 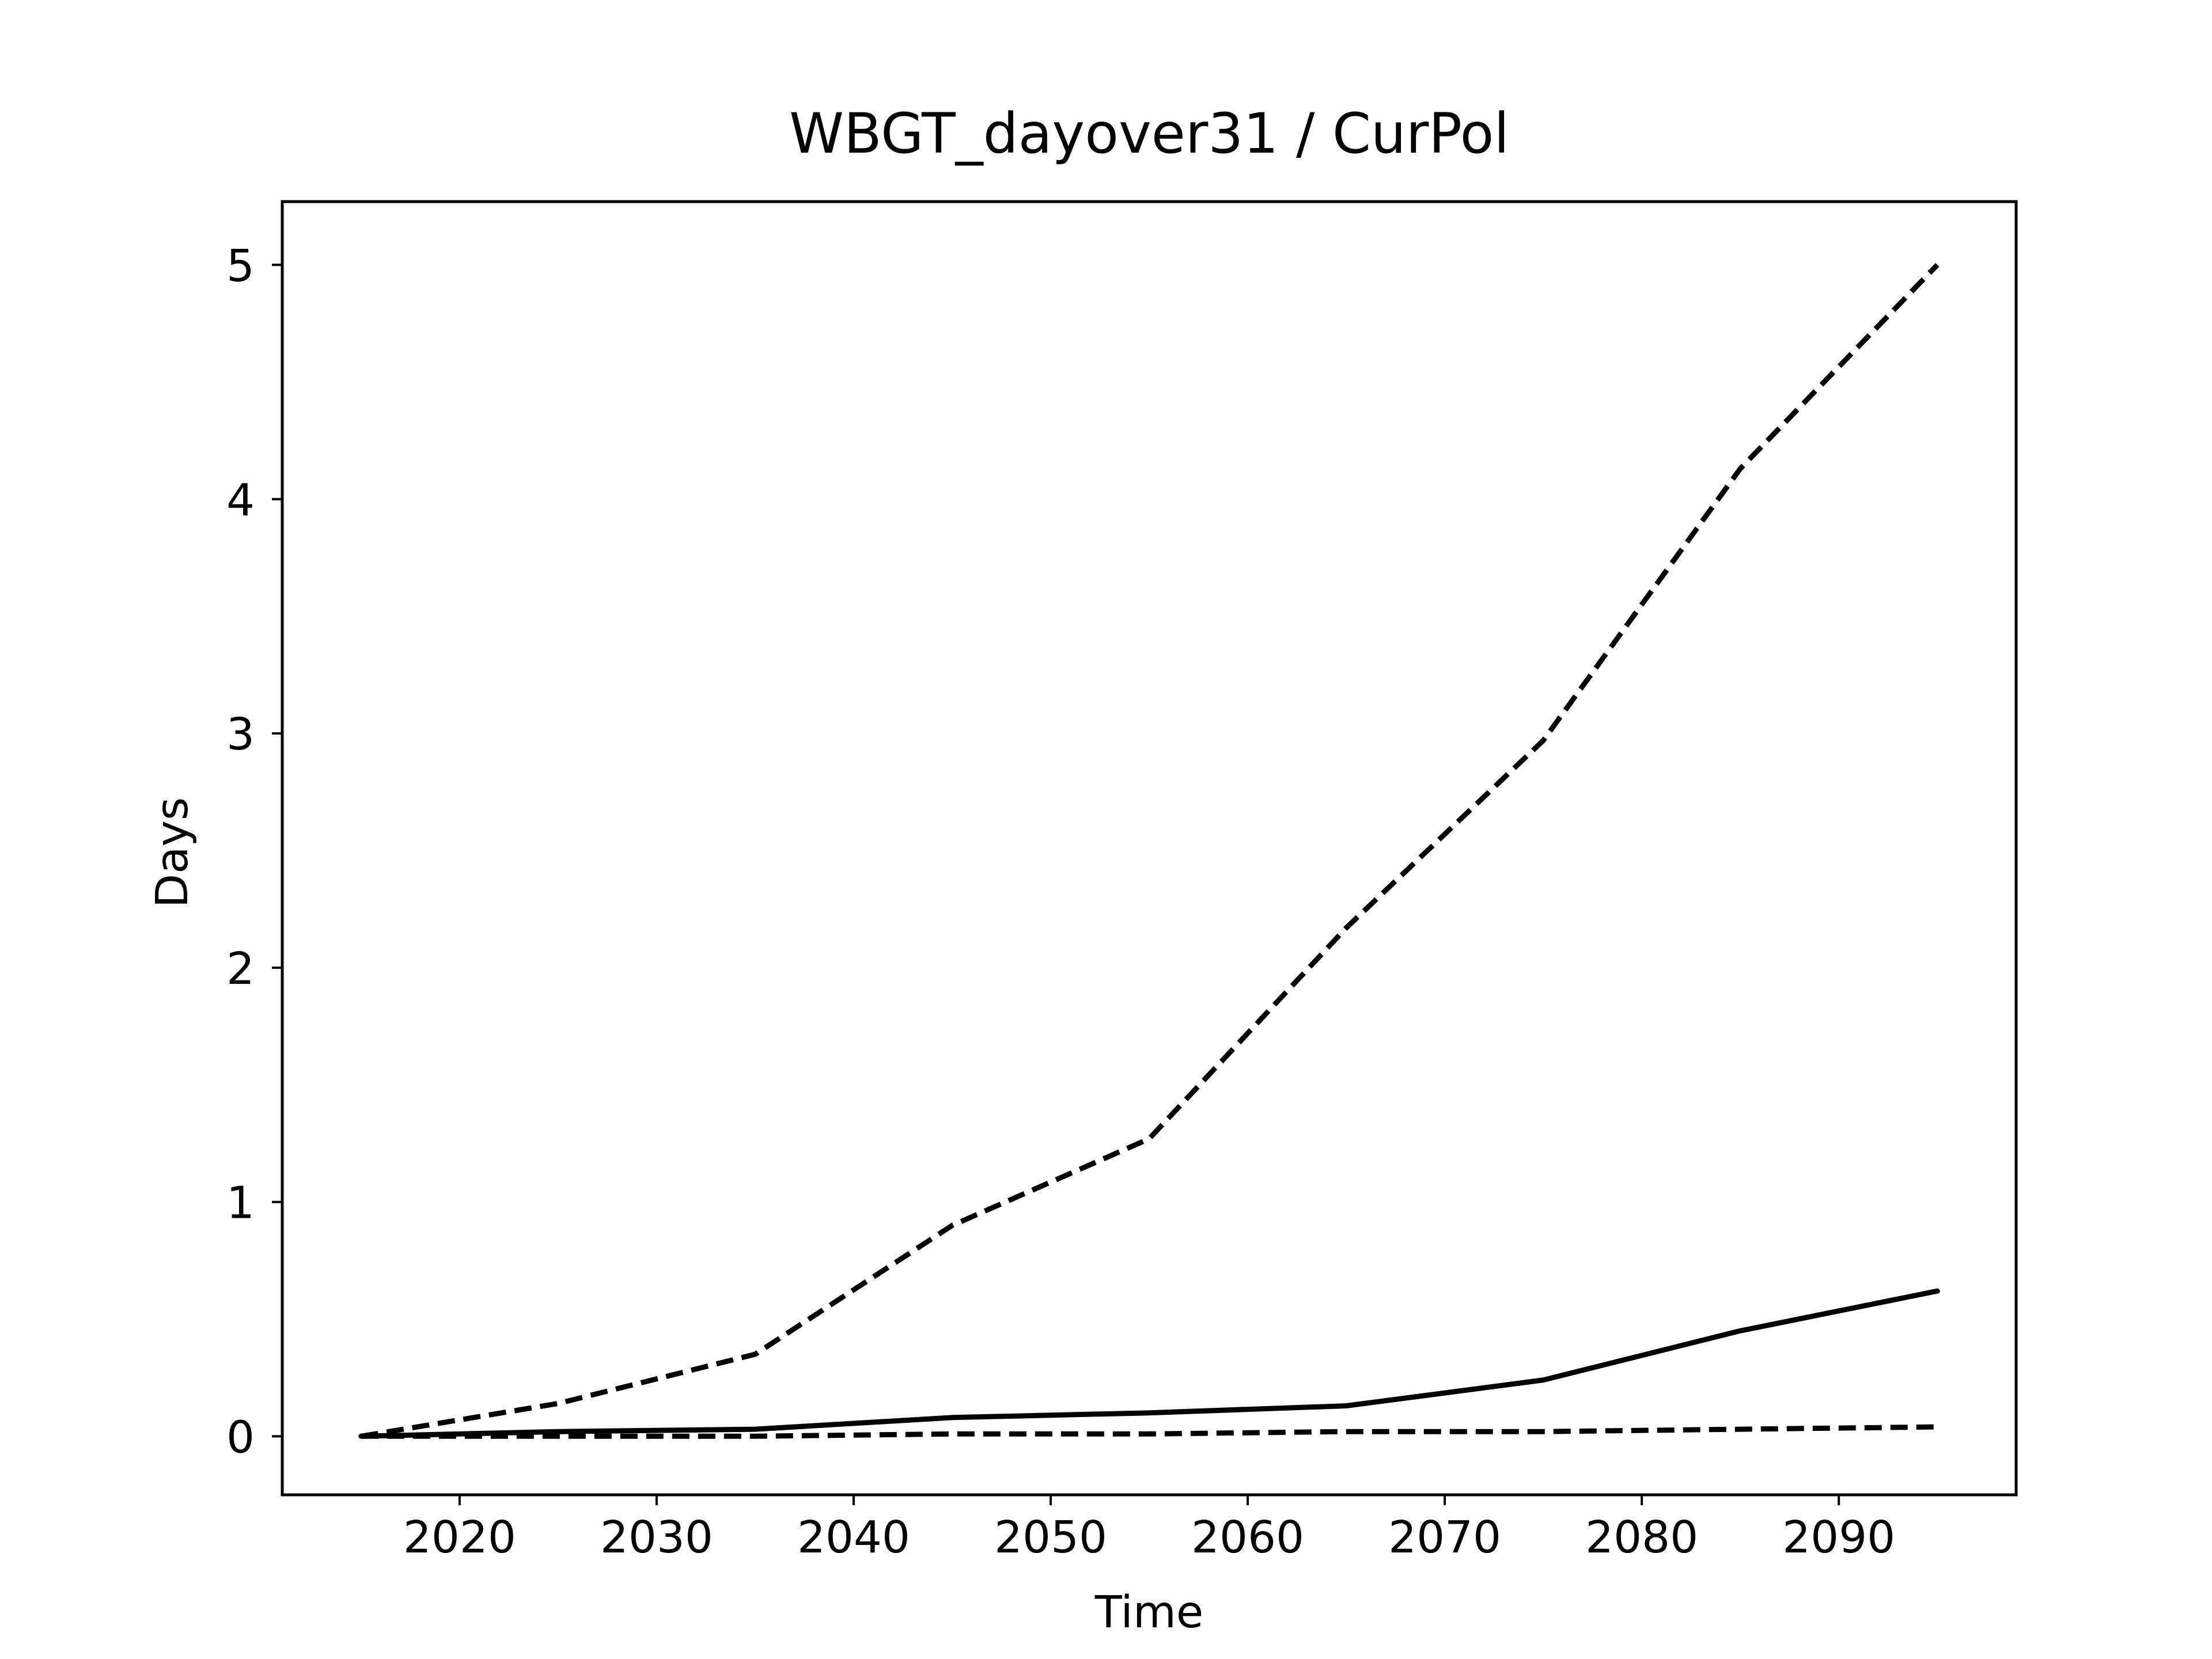 What do you see at coordinates (254, 852) in the screenshot?
I see `y-axis-ticks: 0 1 2 3 4 5` at bounding box center [254, 852].